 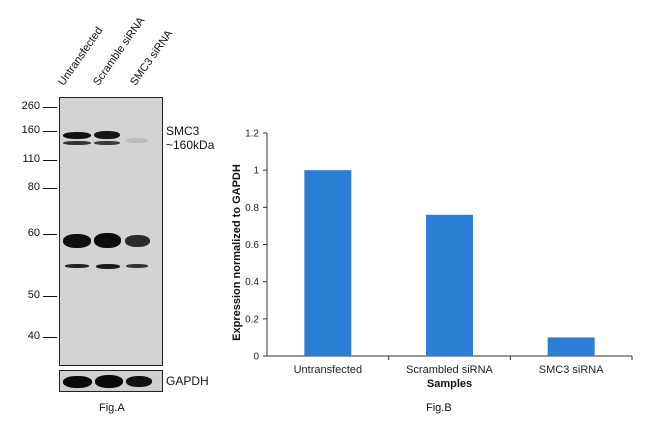 What do you see at coordinates (33, 233) in the screenshot?
I see `mw-marker-60: 60` at bounding box center [33, 233].